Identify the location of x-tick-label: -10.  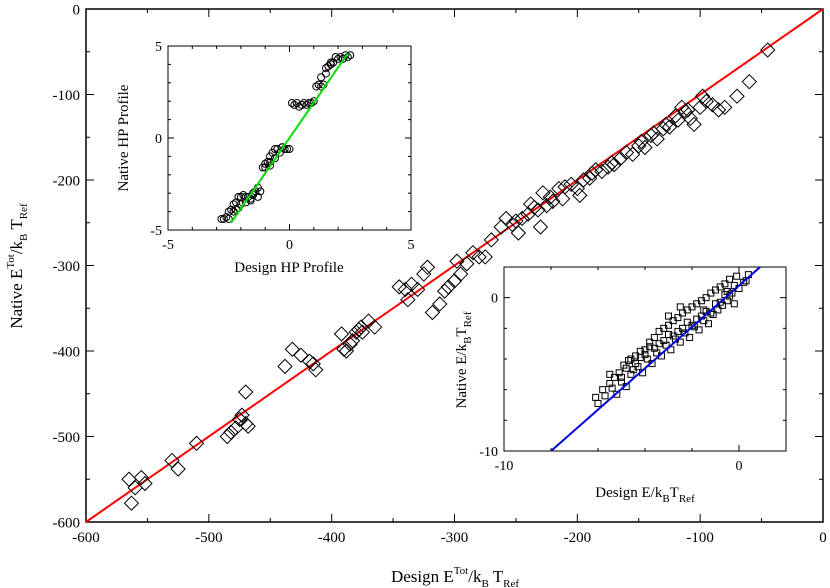
(504, 466).